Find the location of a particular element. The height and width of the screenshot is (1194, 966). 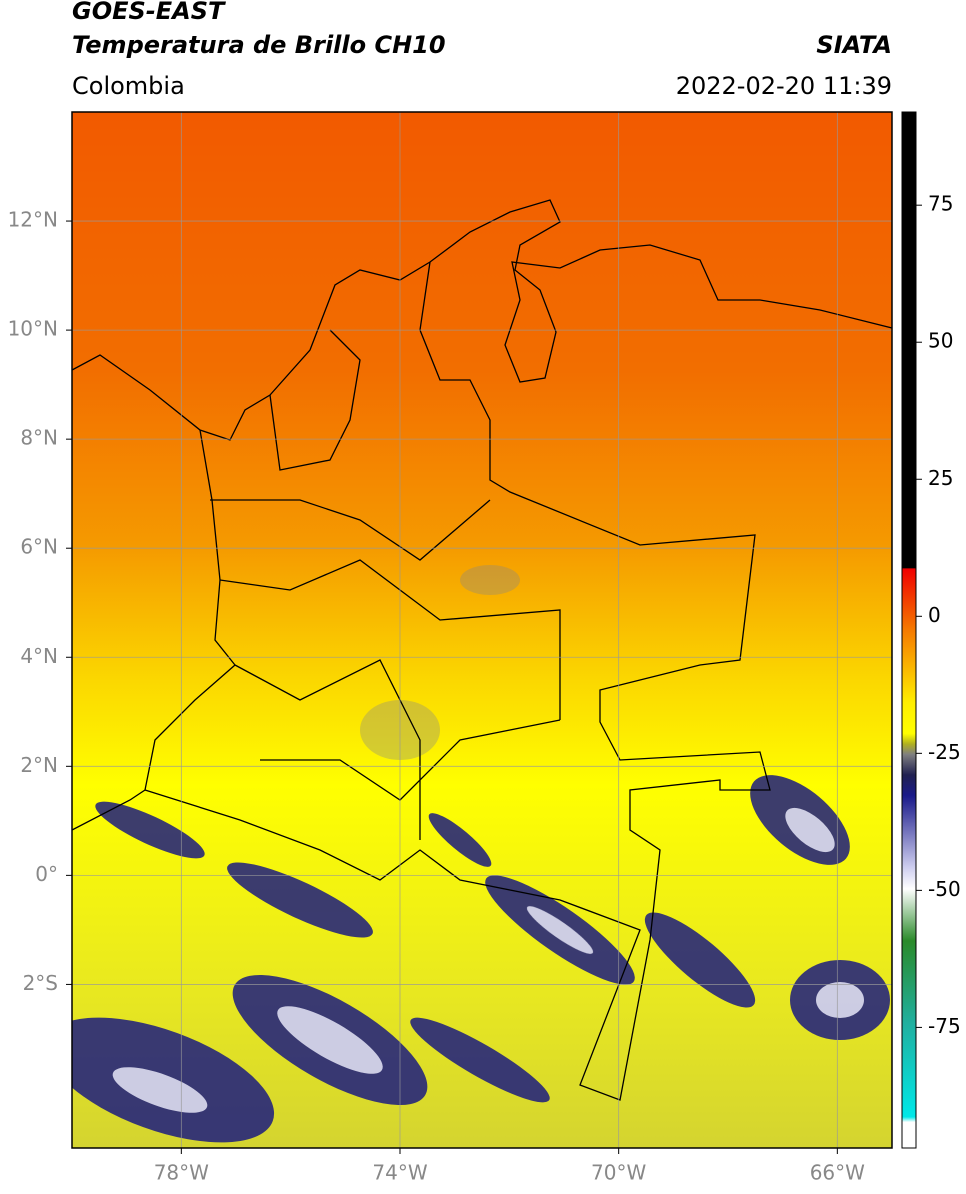

colorbar-tick-label: 75 is located at coordinates (940, 204).